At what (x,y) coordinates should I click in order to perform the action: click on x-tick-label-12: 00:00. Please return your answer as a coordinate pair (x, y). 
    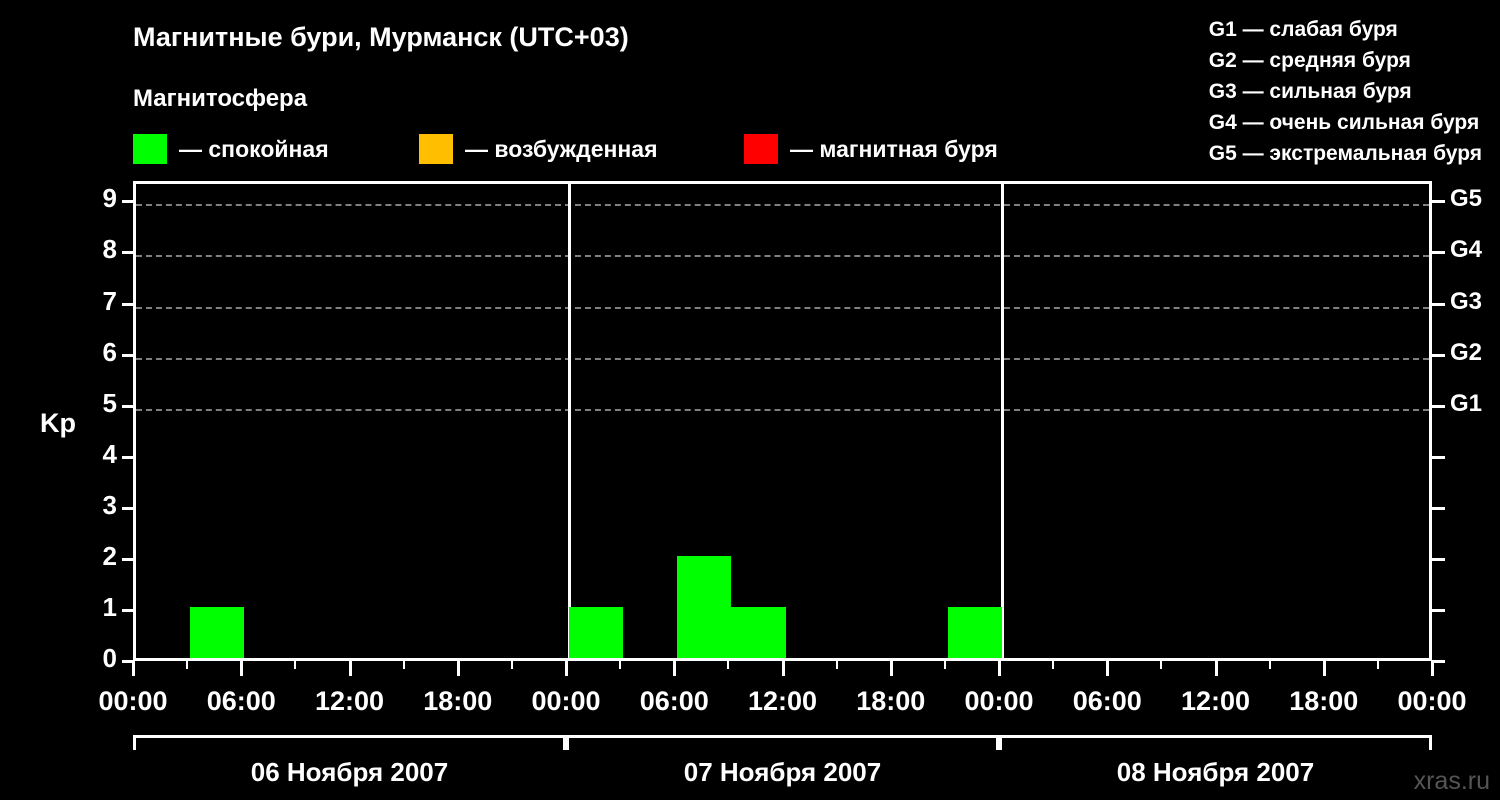
    Looking at the image, I should click on (1432, 701).